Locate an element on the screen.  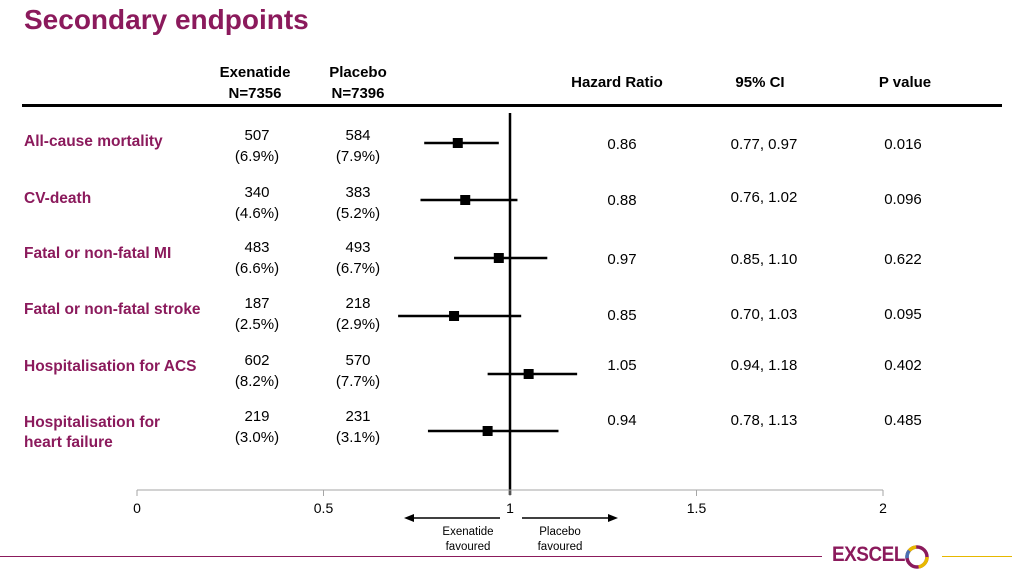
exenatide-header: Exenatide N=7356 is located at coordinates (255, 83).